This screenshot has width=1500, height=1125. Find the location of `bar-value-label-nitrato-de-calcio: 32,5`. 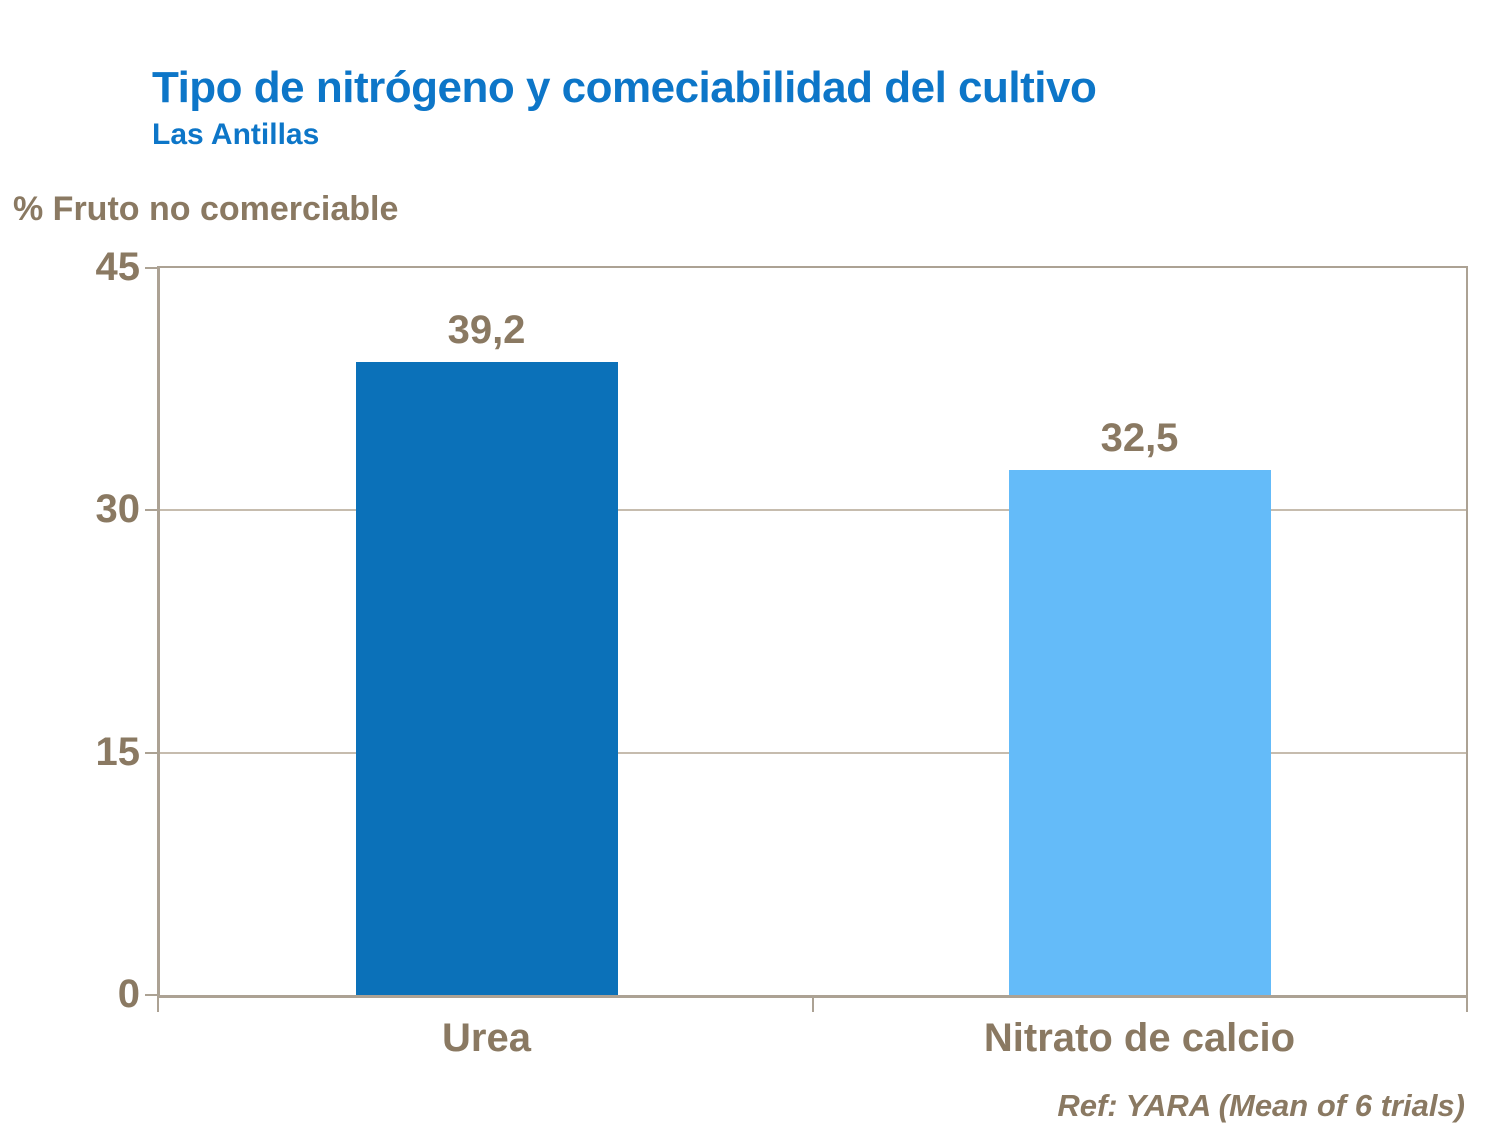

bar-value-label-nitrato-de-calcio: 32,5 is located at coordinates (1139, 437).